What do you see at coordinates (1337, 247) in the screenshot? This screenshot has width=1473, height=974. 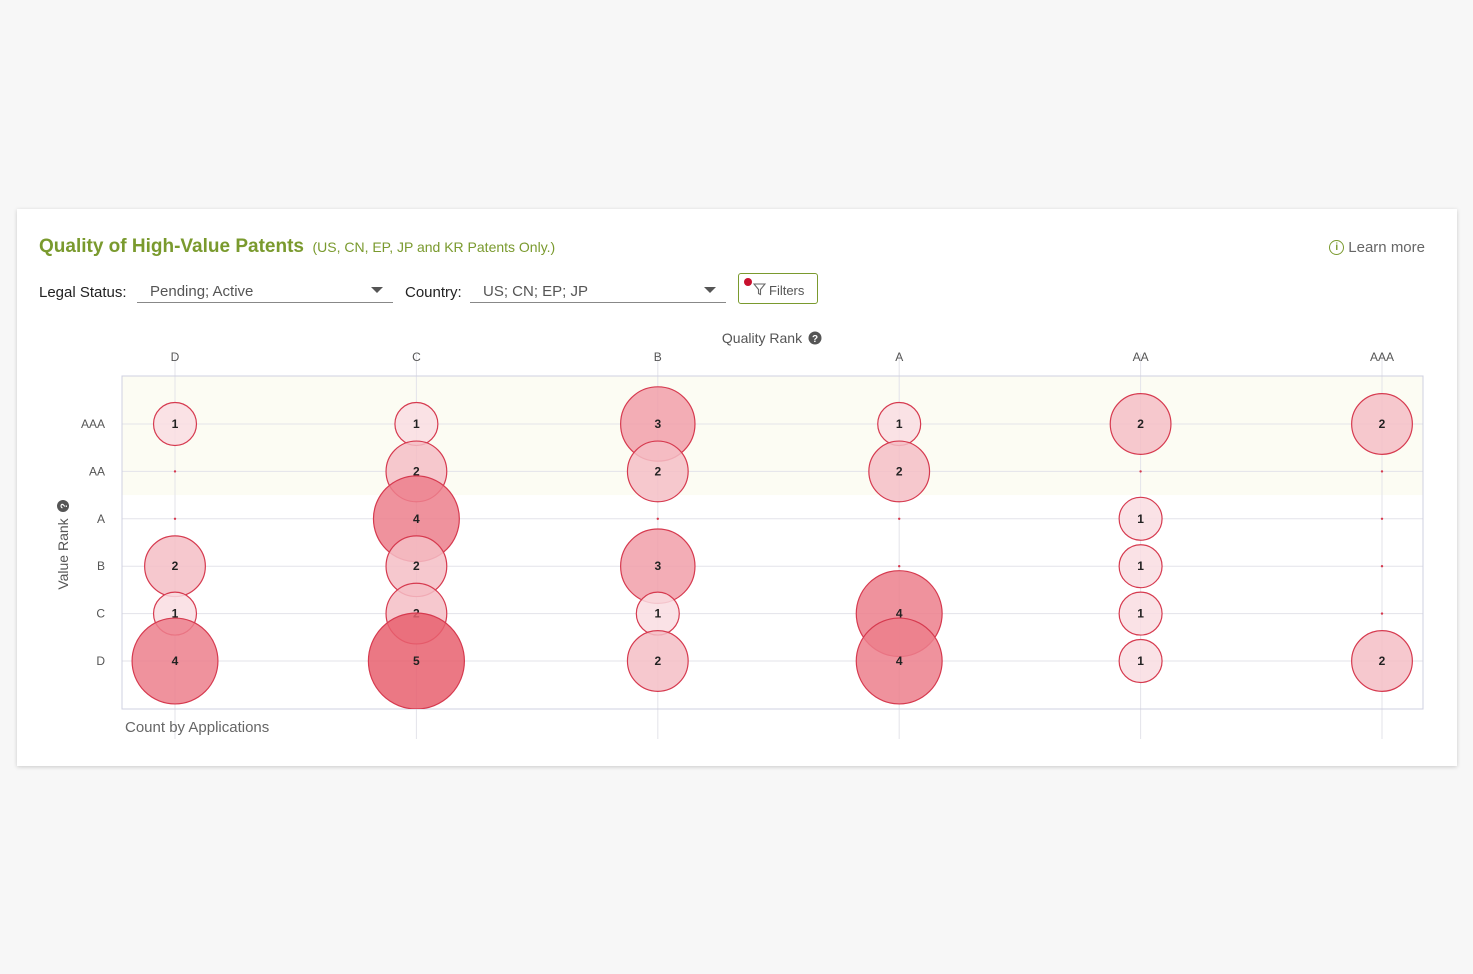 I see `info-icon: i` at bounding box center [1337, 247].